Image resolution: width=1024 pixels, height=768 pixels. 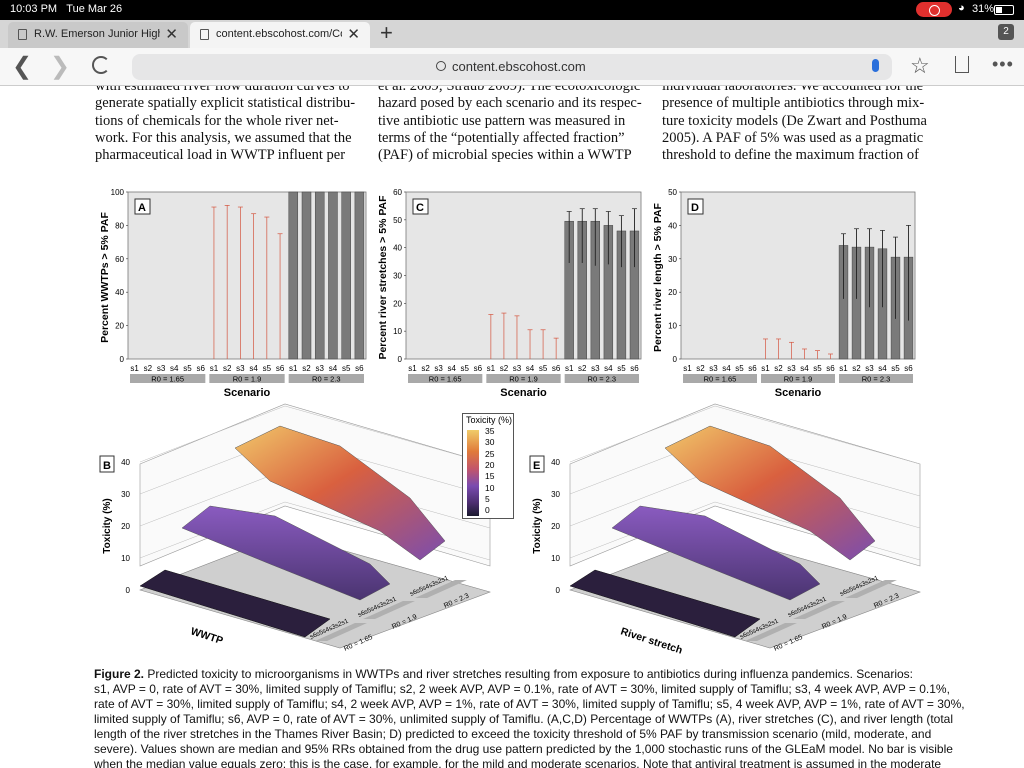 I want to click on legend-tick: 35, so click(x=490, y=431).